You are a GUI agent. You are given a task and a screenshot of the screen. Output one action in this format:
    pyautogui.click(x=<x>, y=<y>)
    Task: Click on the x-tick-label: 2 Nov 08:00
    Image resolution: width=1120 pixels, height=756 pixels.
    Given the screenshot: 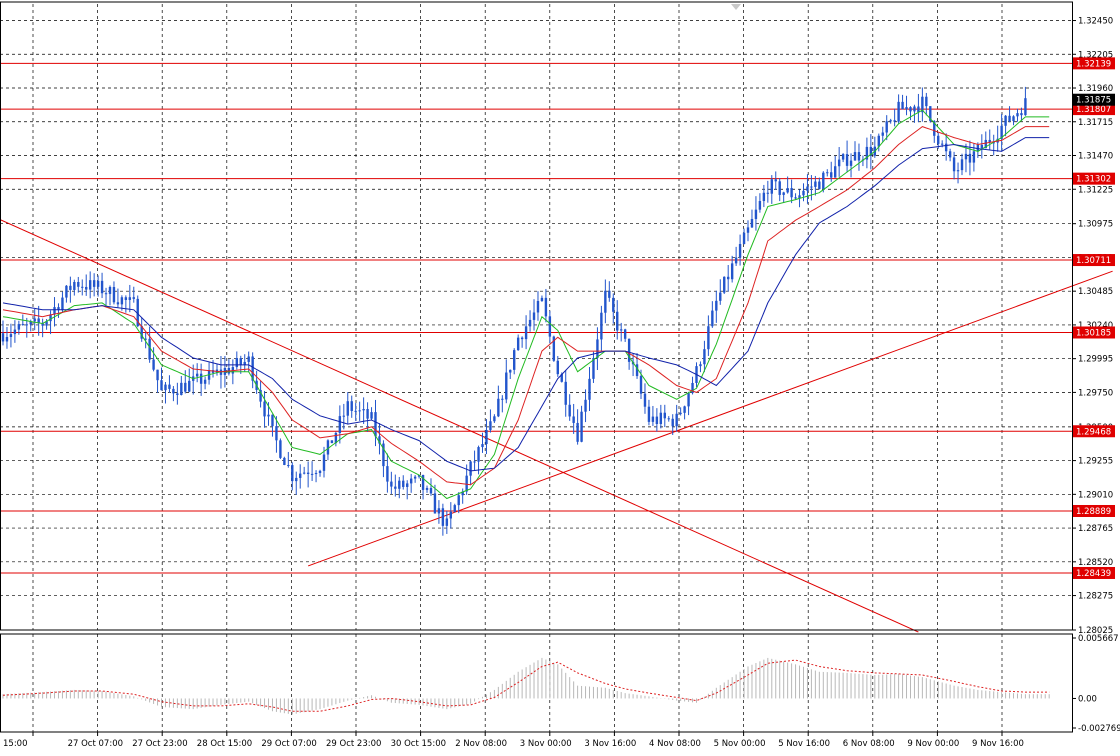 What is the action you would take?
    pyautogui.click(x=481, y=744)
    